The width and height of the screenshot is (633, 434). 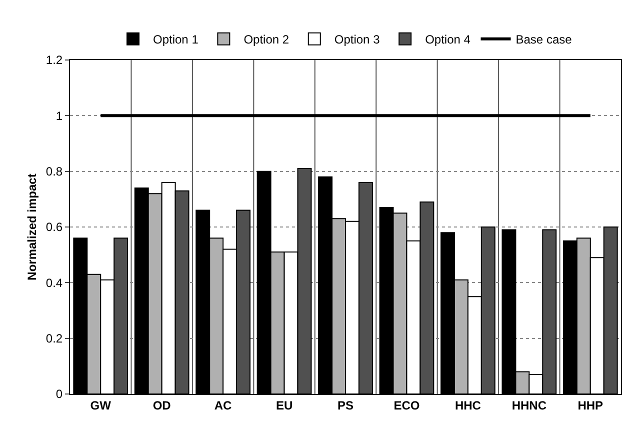 What do you see at coordinates (54, 60) in the screenshot?
I see `y-tick-label: 1.2` at bounding box center [54, 60].